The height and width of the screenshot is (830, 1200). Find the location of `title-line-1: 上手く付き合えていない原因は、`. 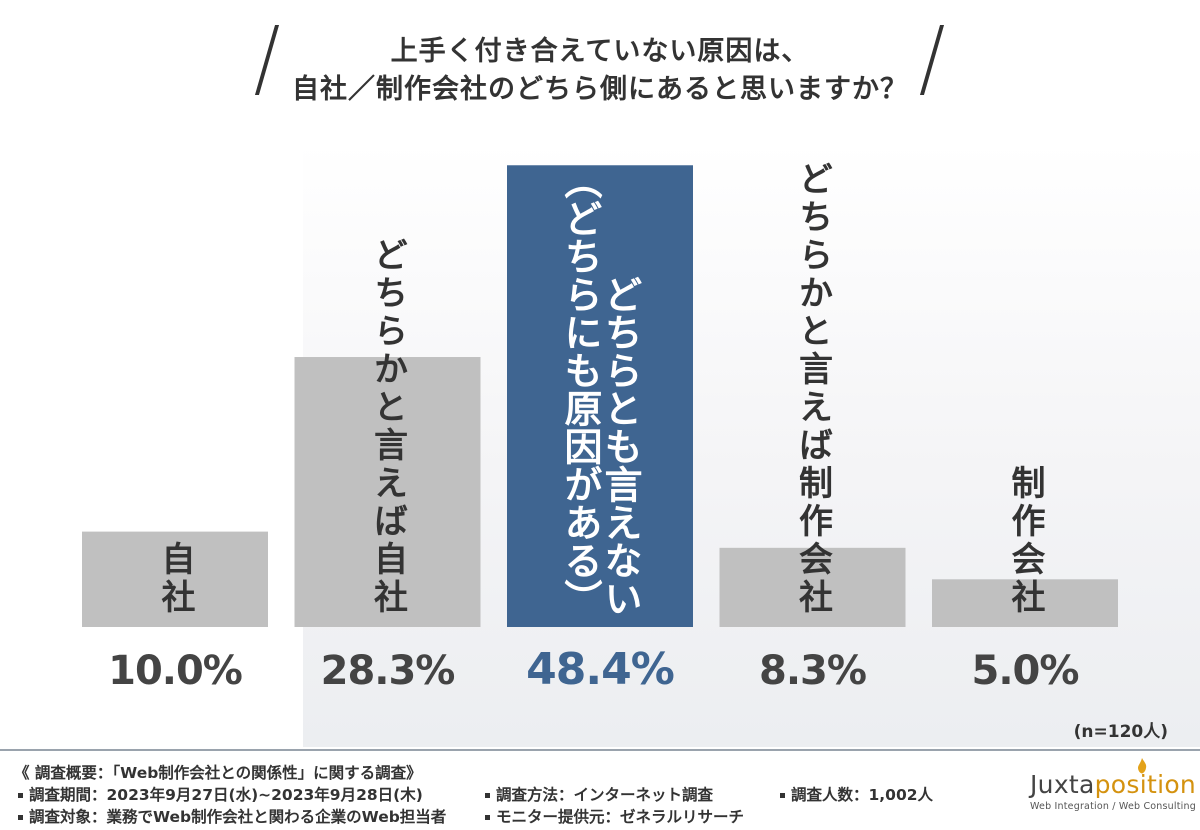

title-line-1: 上手く付き合えていない原因は、 is located at coordinates (600, 51).